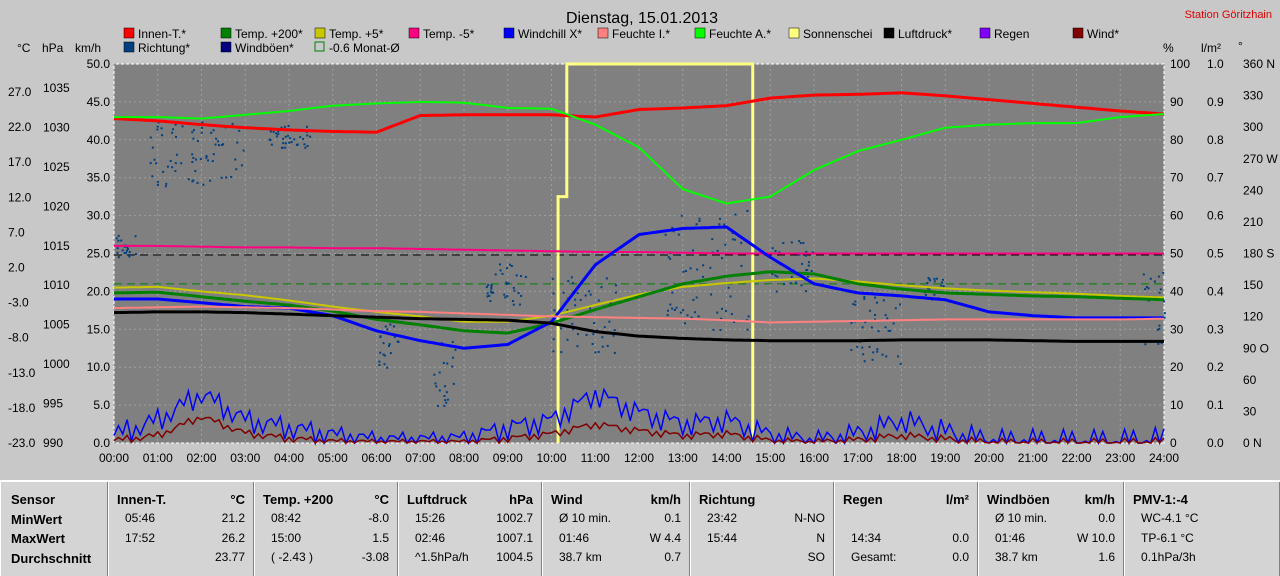 Image resolution: width=1280 pixels, height=576 pixels. I want to click on table-row: 01:46 W 10.0, so click(1051, 539).